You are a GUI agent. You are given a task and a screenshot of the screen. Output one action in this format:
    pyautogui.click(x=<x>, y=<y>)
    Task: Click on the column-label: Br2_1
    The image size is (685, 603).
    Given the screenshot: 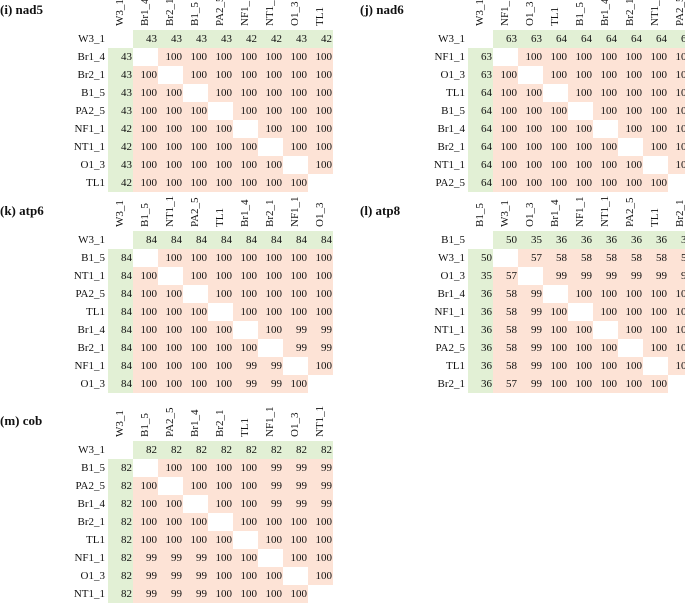 What is the action you would take?
    pyautogui.click(x=170, y=13)
    